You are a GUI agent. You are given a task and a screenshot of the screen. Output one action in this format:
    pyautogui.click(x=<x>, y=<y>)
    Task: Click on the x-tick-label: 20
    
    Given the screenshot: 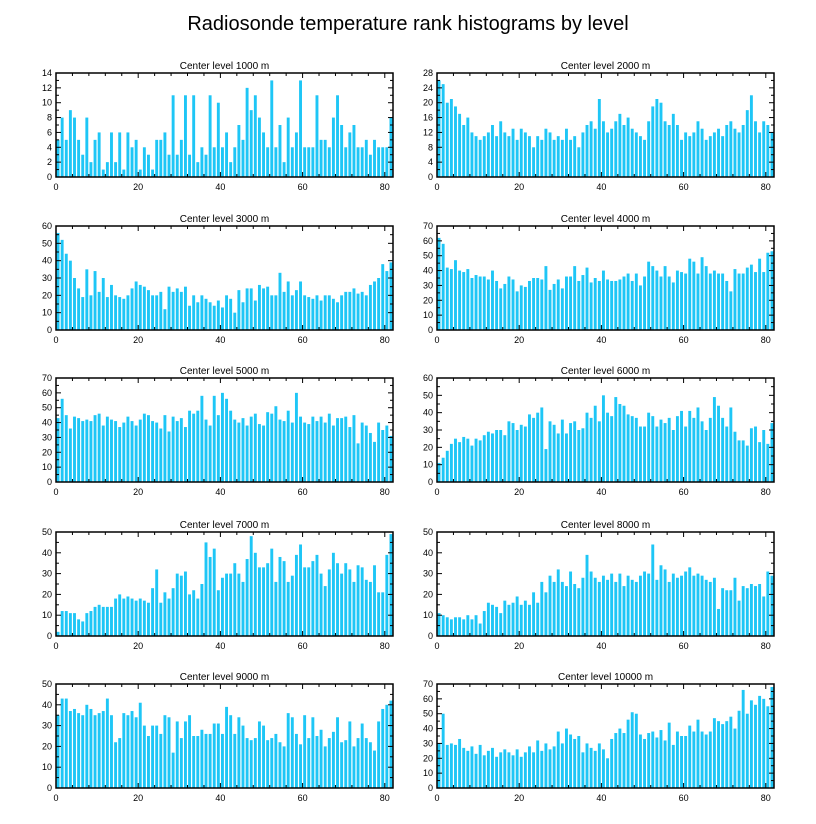 What is the action you would take?
    pyautogui.click(x=138, y=798)
    